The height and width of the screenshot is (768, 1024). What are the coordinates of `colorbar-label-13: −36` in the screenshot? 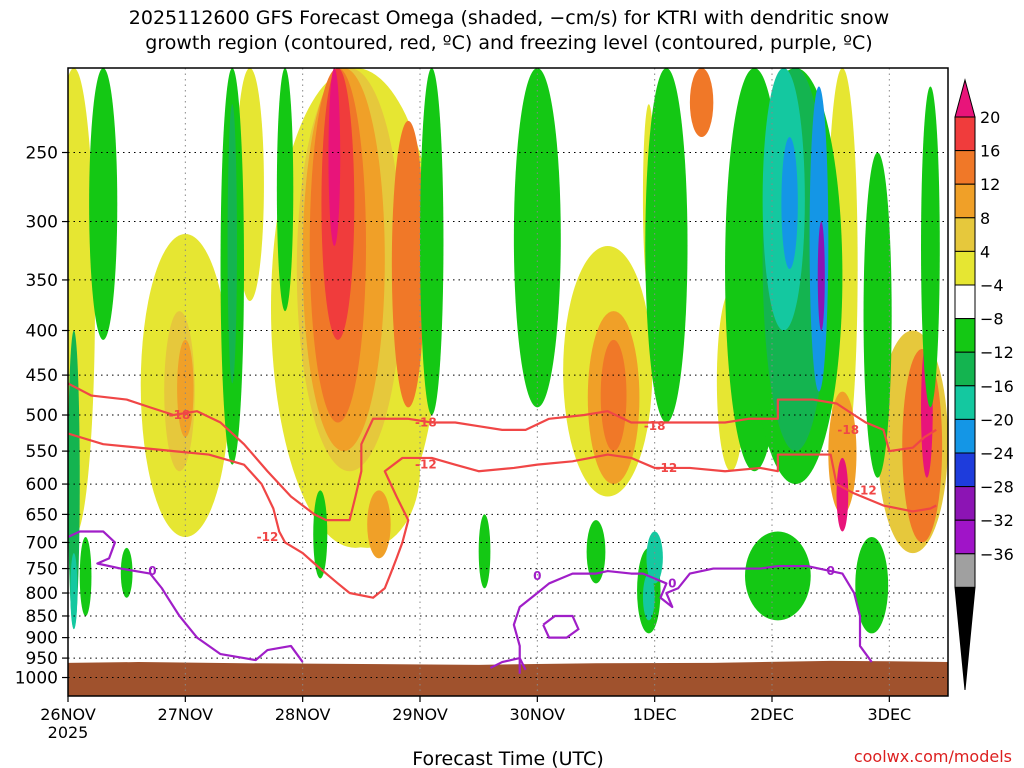 It's located at (997, 554).